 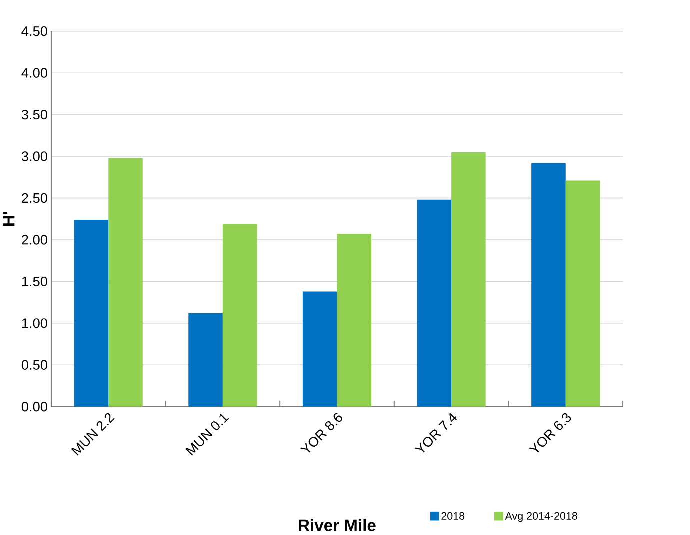 I want to click on y-tick-label: 3.00, so click(x=35, y=157).